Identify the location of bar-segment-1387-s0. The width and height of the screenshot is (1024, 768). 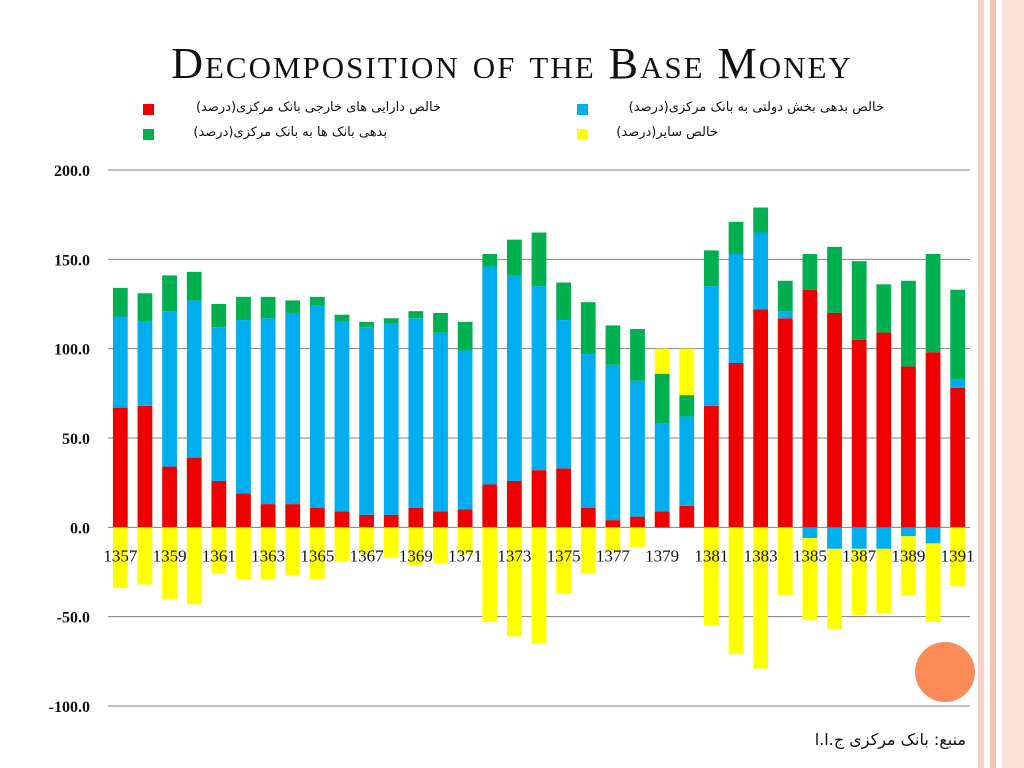
(859, 433).